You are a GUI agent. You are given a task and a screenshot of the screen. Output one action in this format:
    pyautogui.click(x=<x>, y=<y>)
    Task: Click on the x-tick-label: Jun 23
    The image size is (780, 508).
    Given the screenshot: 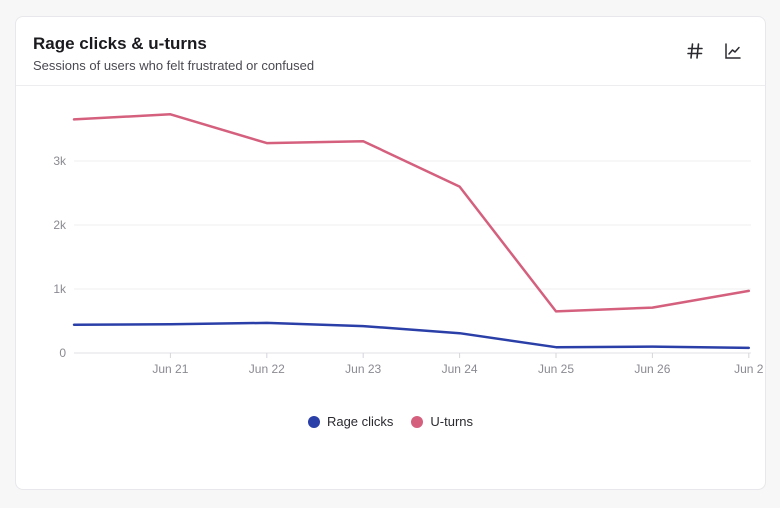 What is the action you would take?
    pyautogui.click(x=363, y=369)
    